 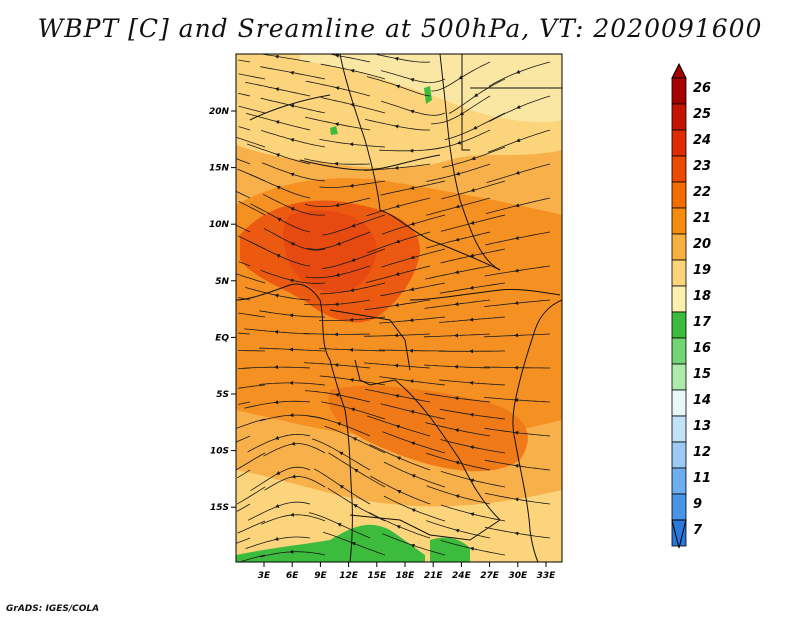 I want to click on colorbar-label: 21, so click(x=702, y=218).